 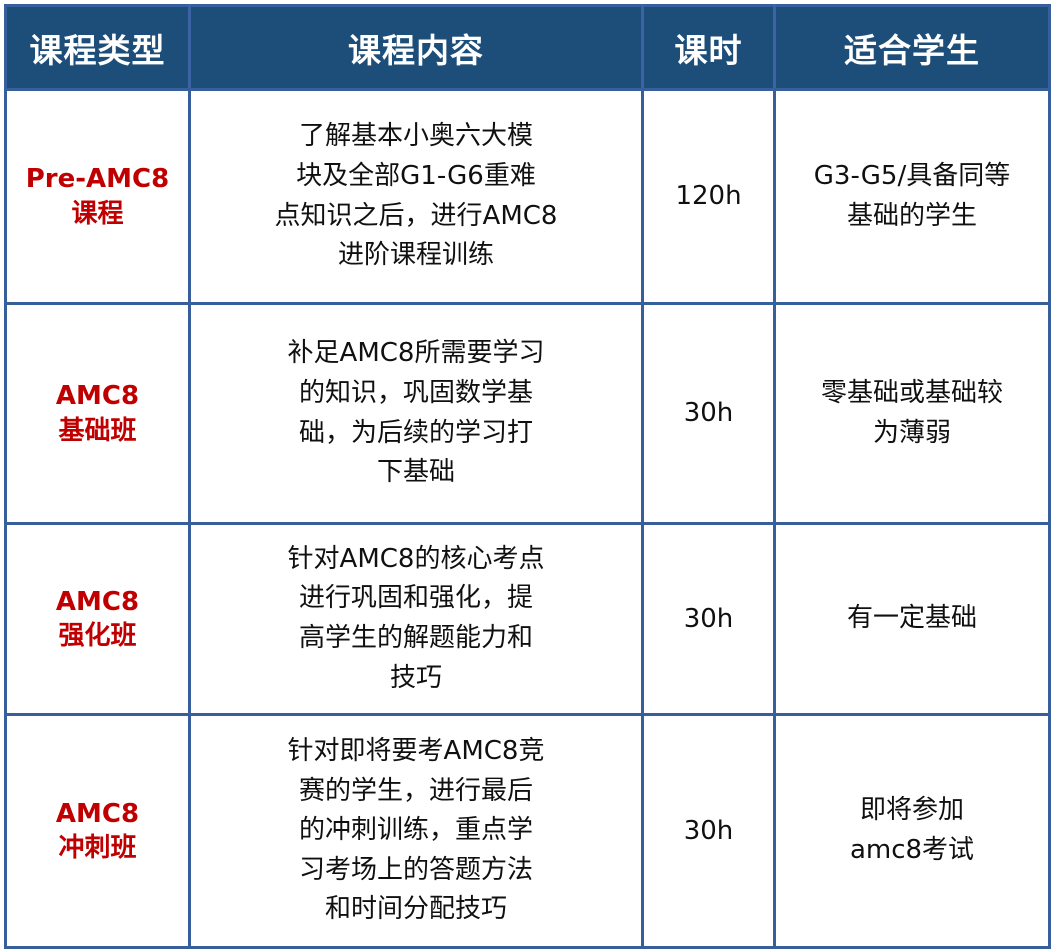 I want to click on cell-suitable-students: 即将参加 amc8考试, so click(x=912, y=830).